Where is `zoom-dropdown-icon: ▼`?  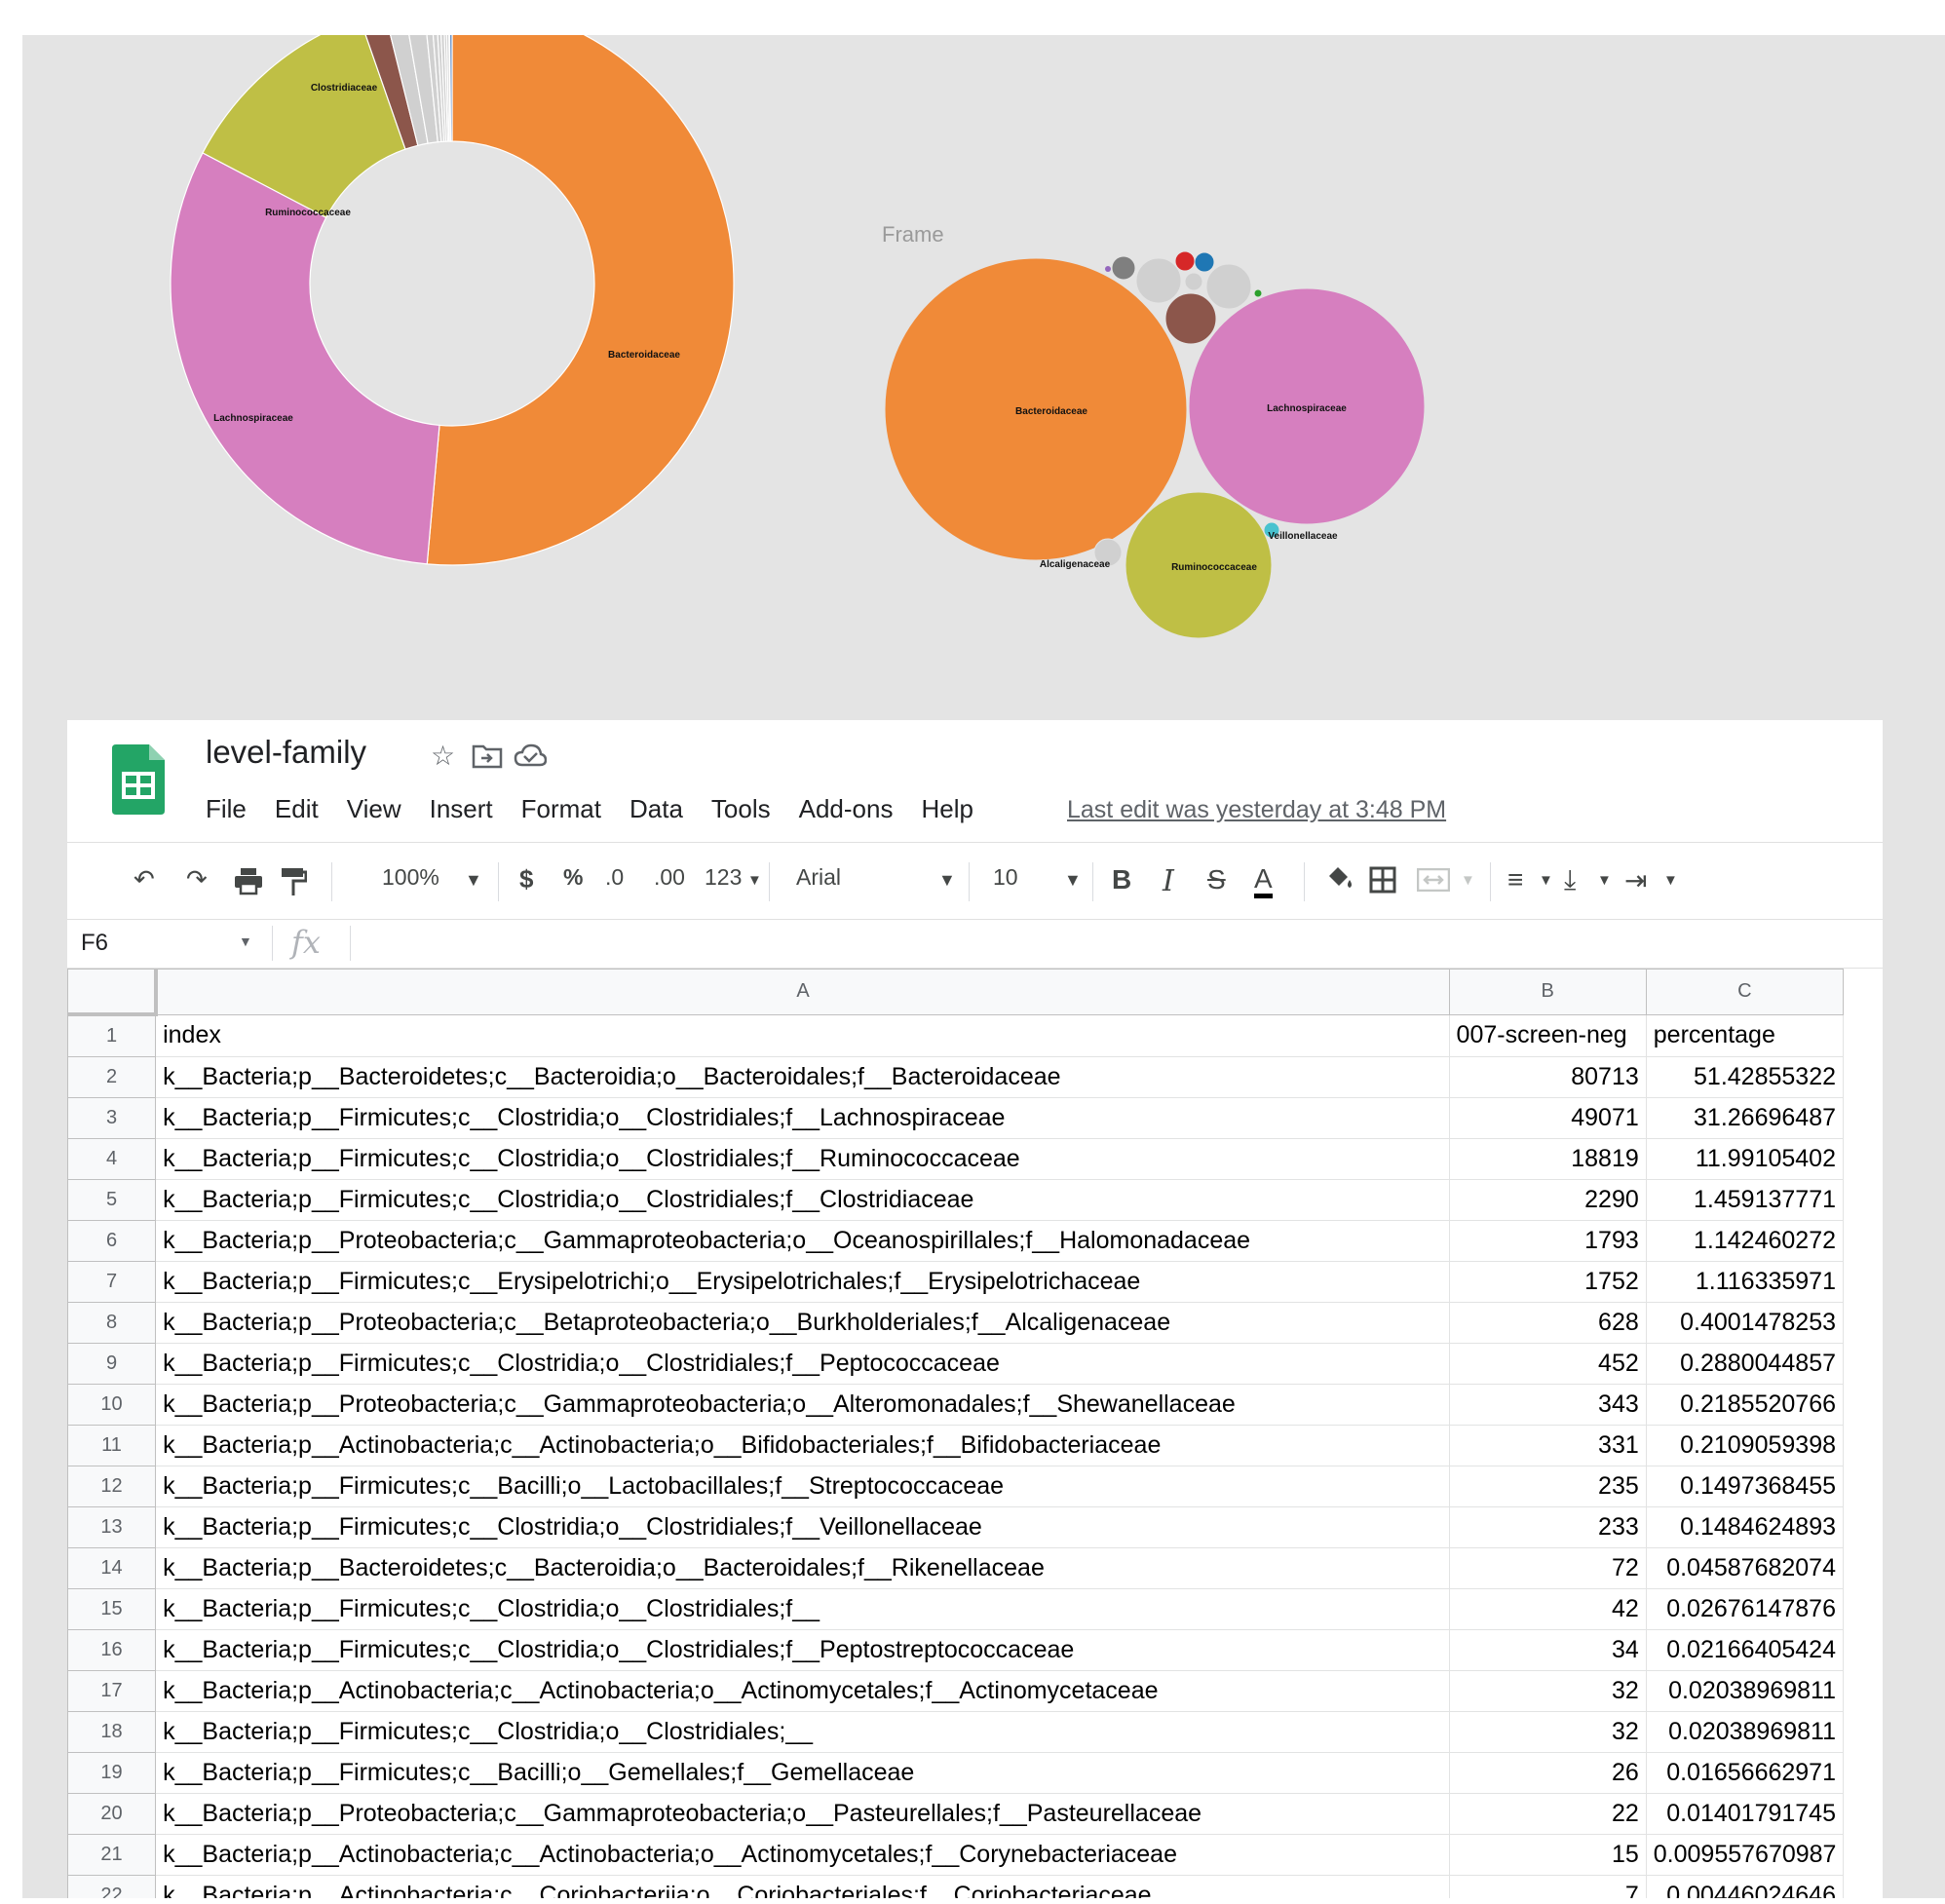
zoom-dropdown-icon: ▼ is located at coordinates (473, 880).